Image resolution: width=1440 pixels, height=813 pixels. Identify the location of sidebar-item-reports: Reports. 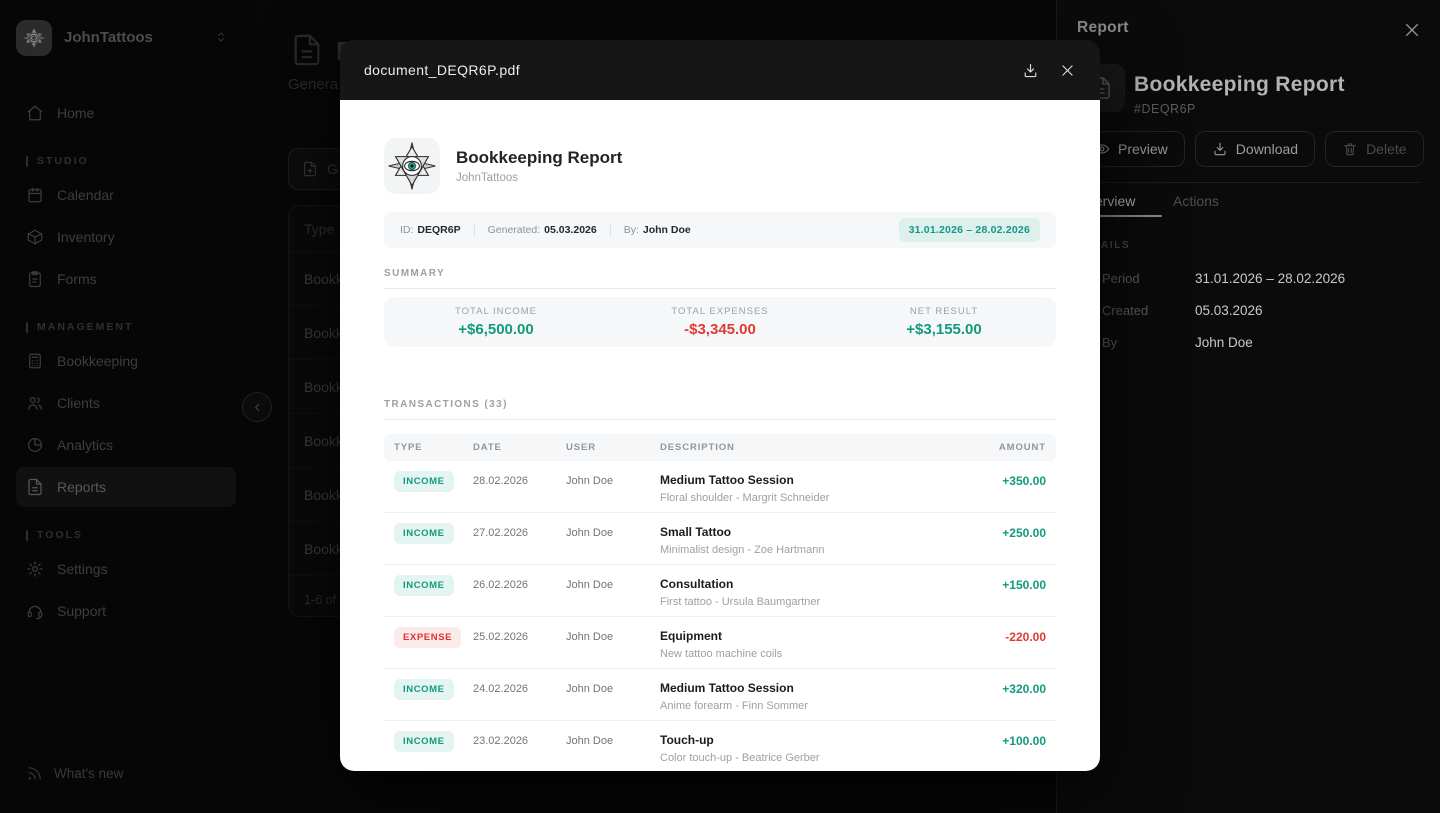
(66, 487).